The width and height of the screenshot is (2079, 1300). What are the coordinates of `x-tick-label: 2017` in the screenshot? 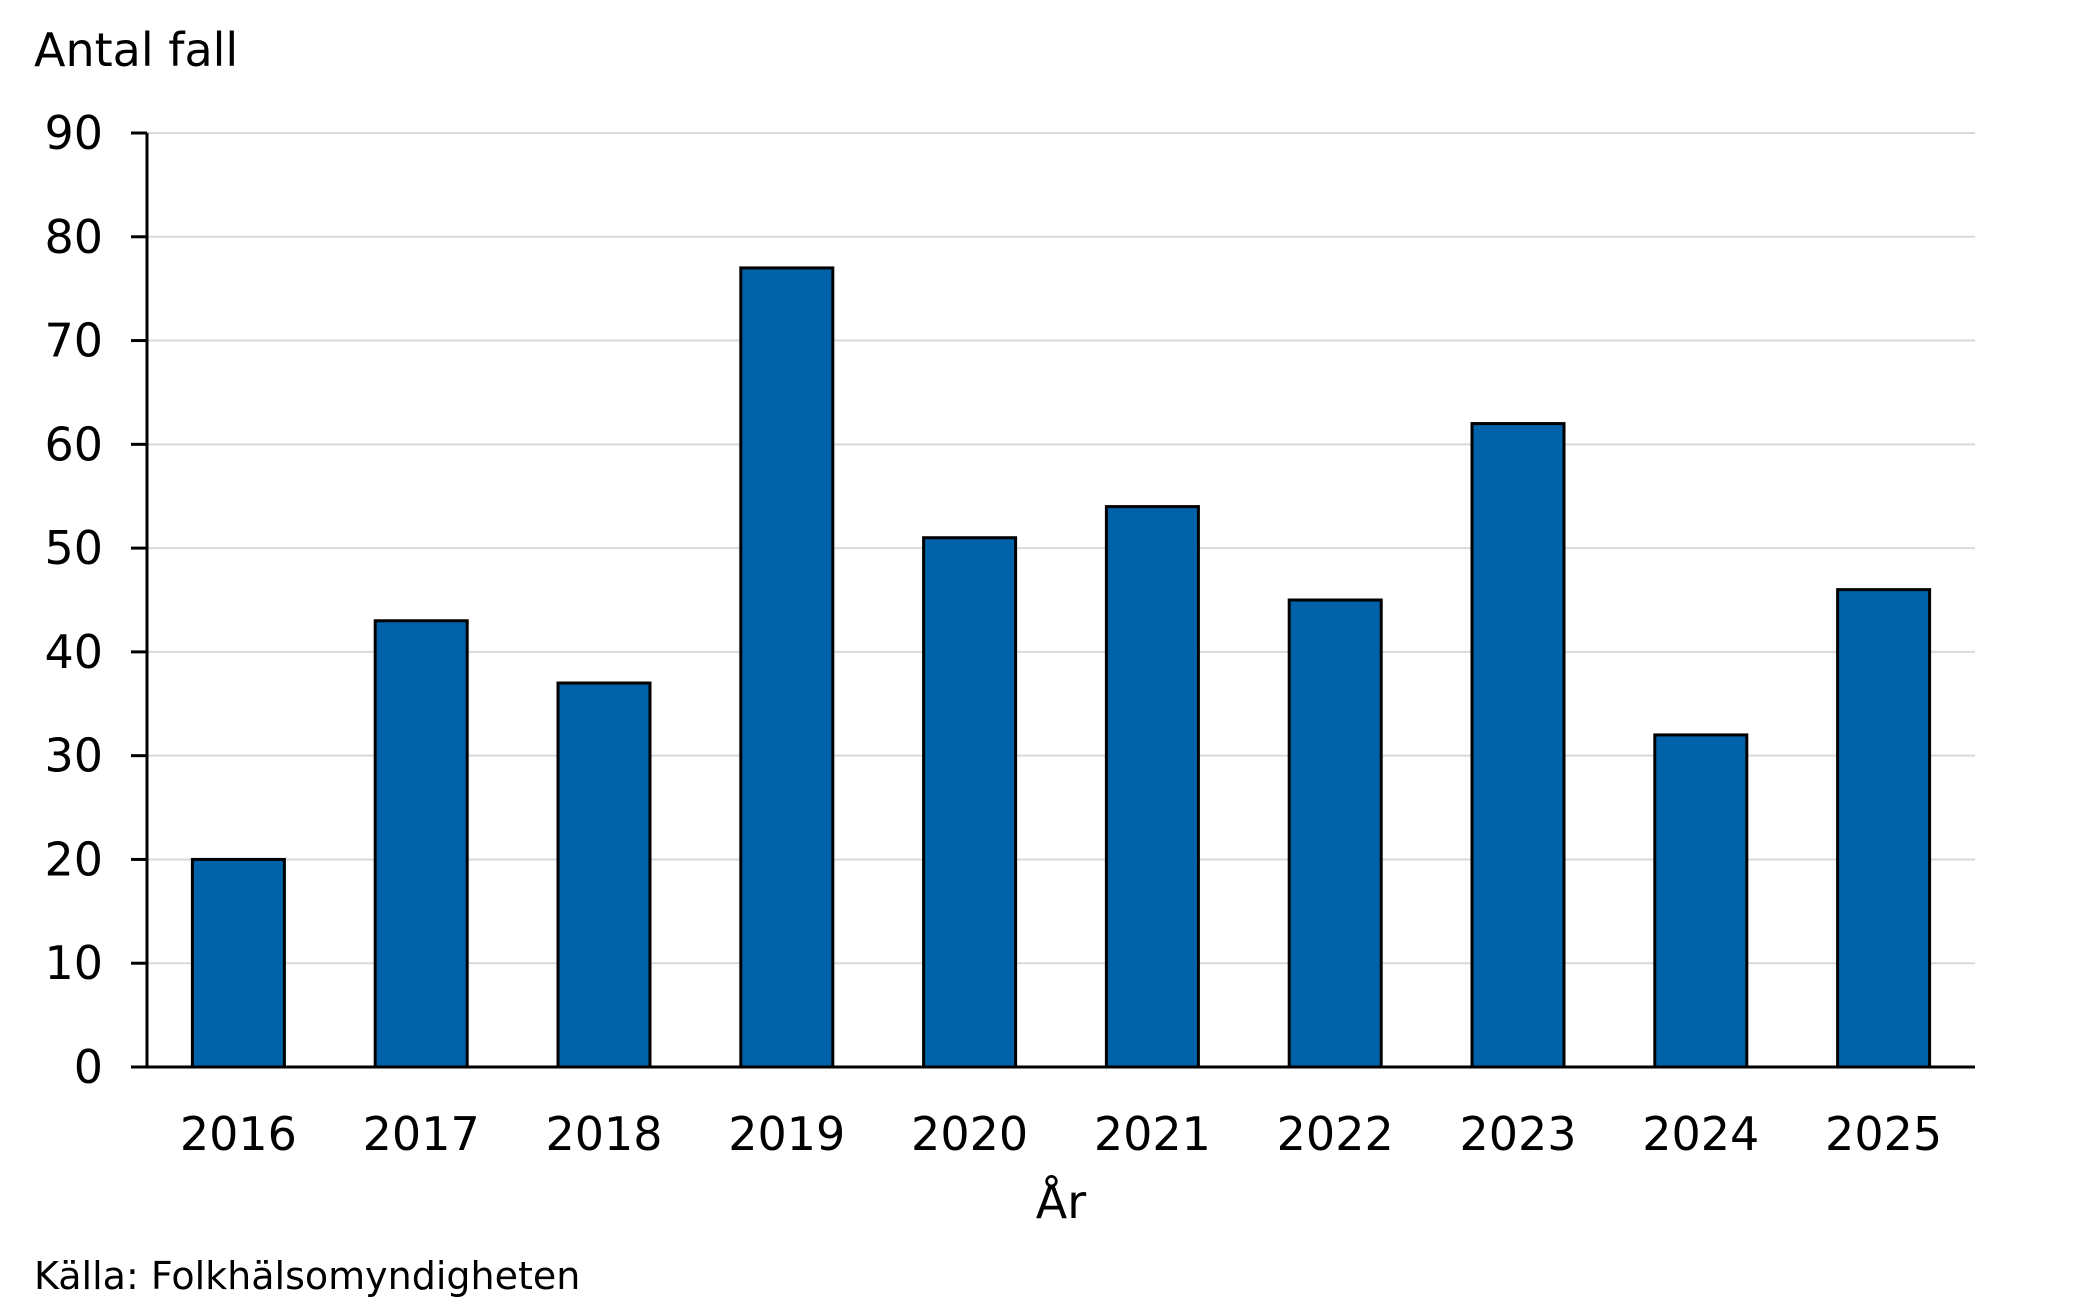 It's located at (421, 1134).